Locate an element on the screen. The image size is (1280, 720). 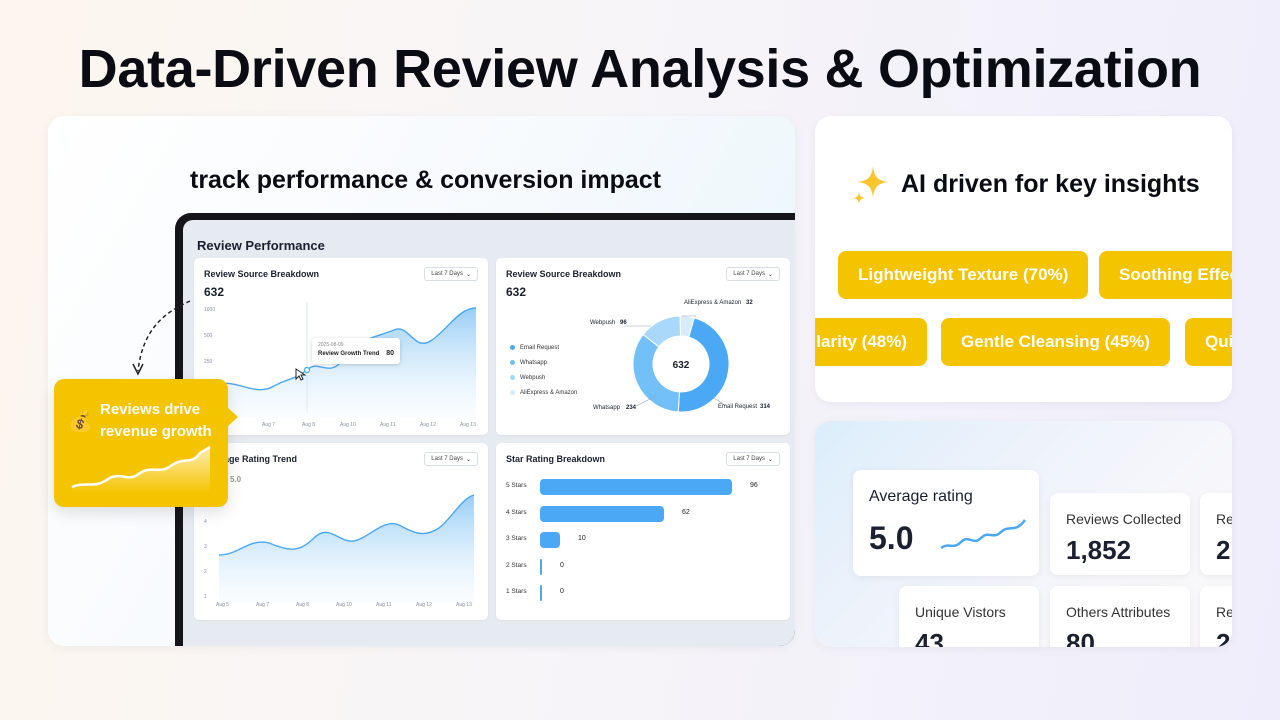
reviews-collected-card: Reviews Collected 1,852 is located at coordinates (1120, 534).